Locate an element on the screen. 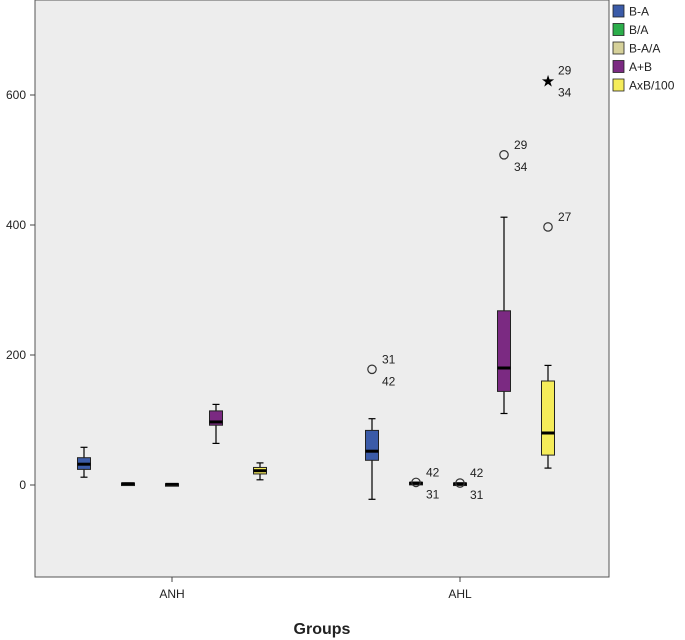 The image size is (685, 640). legend-item: B-A is located at coordinates (630, 11).